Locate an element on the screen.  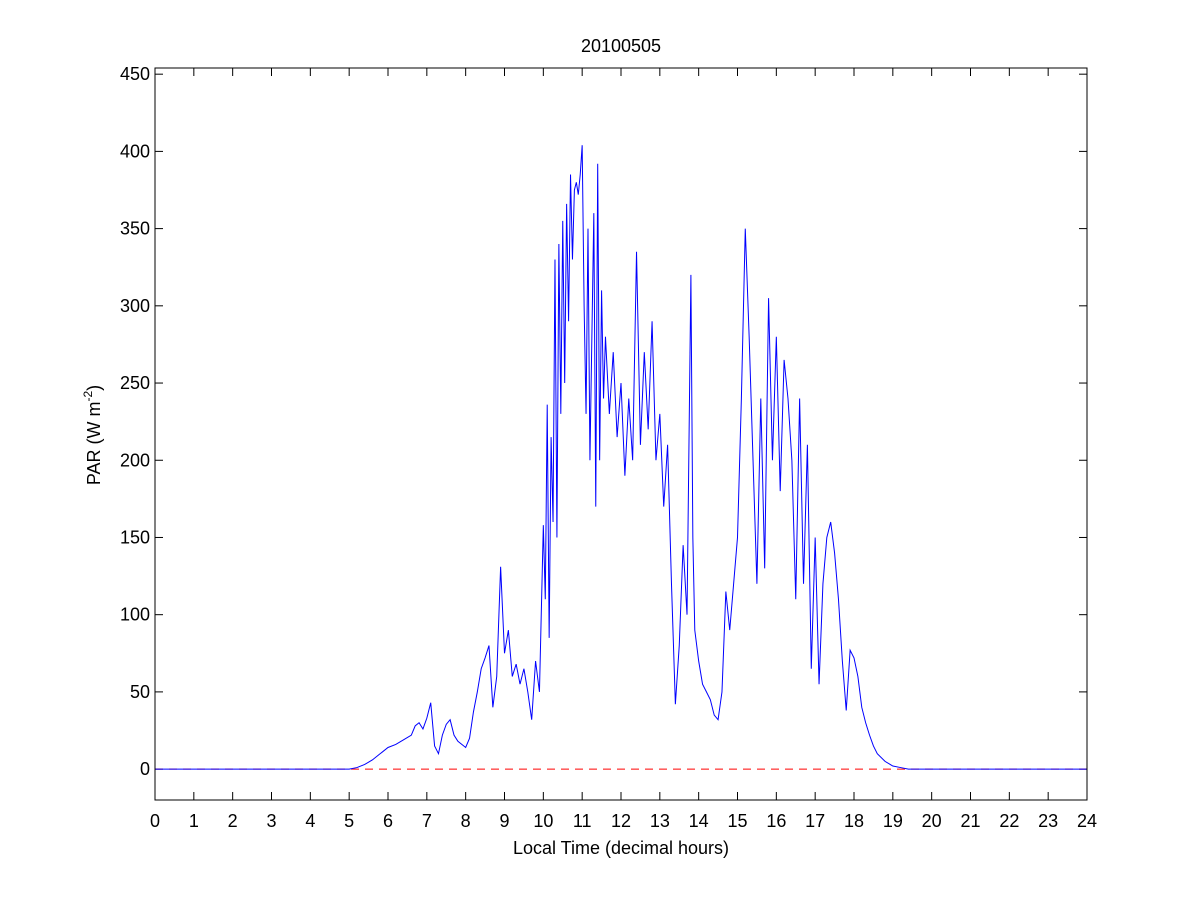
x-tick-label: 4 is located at coordinates (310, 821).